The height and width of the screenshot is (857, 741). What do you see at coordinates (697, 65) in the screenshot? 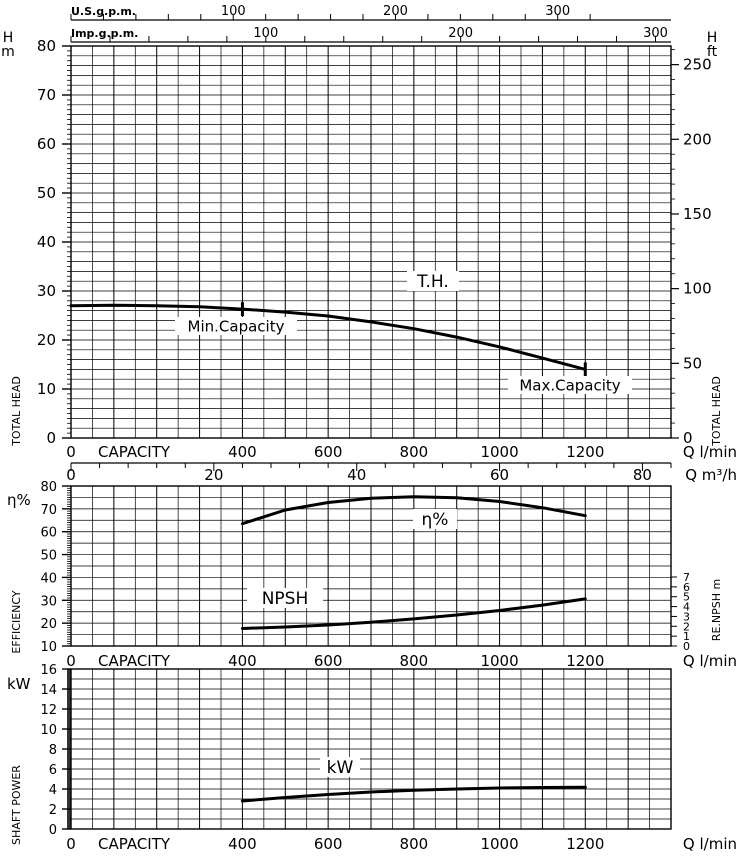
I see `y2-tick-label: 250` at bounding box center [697, 65].